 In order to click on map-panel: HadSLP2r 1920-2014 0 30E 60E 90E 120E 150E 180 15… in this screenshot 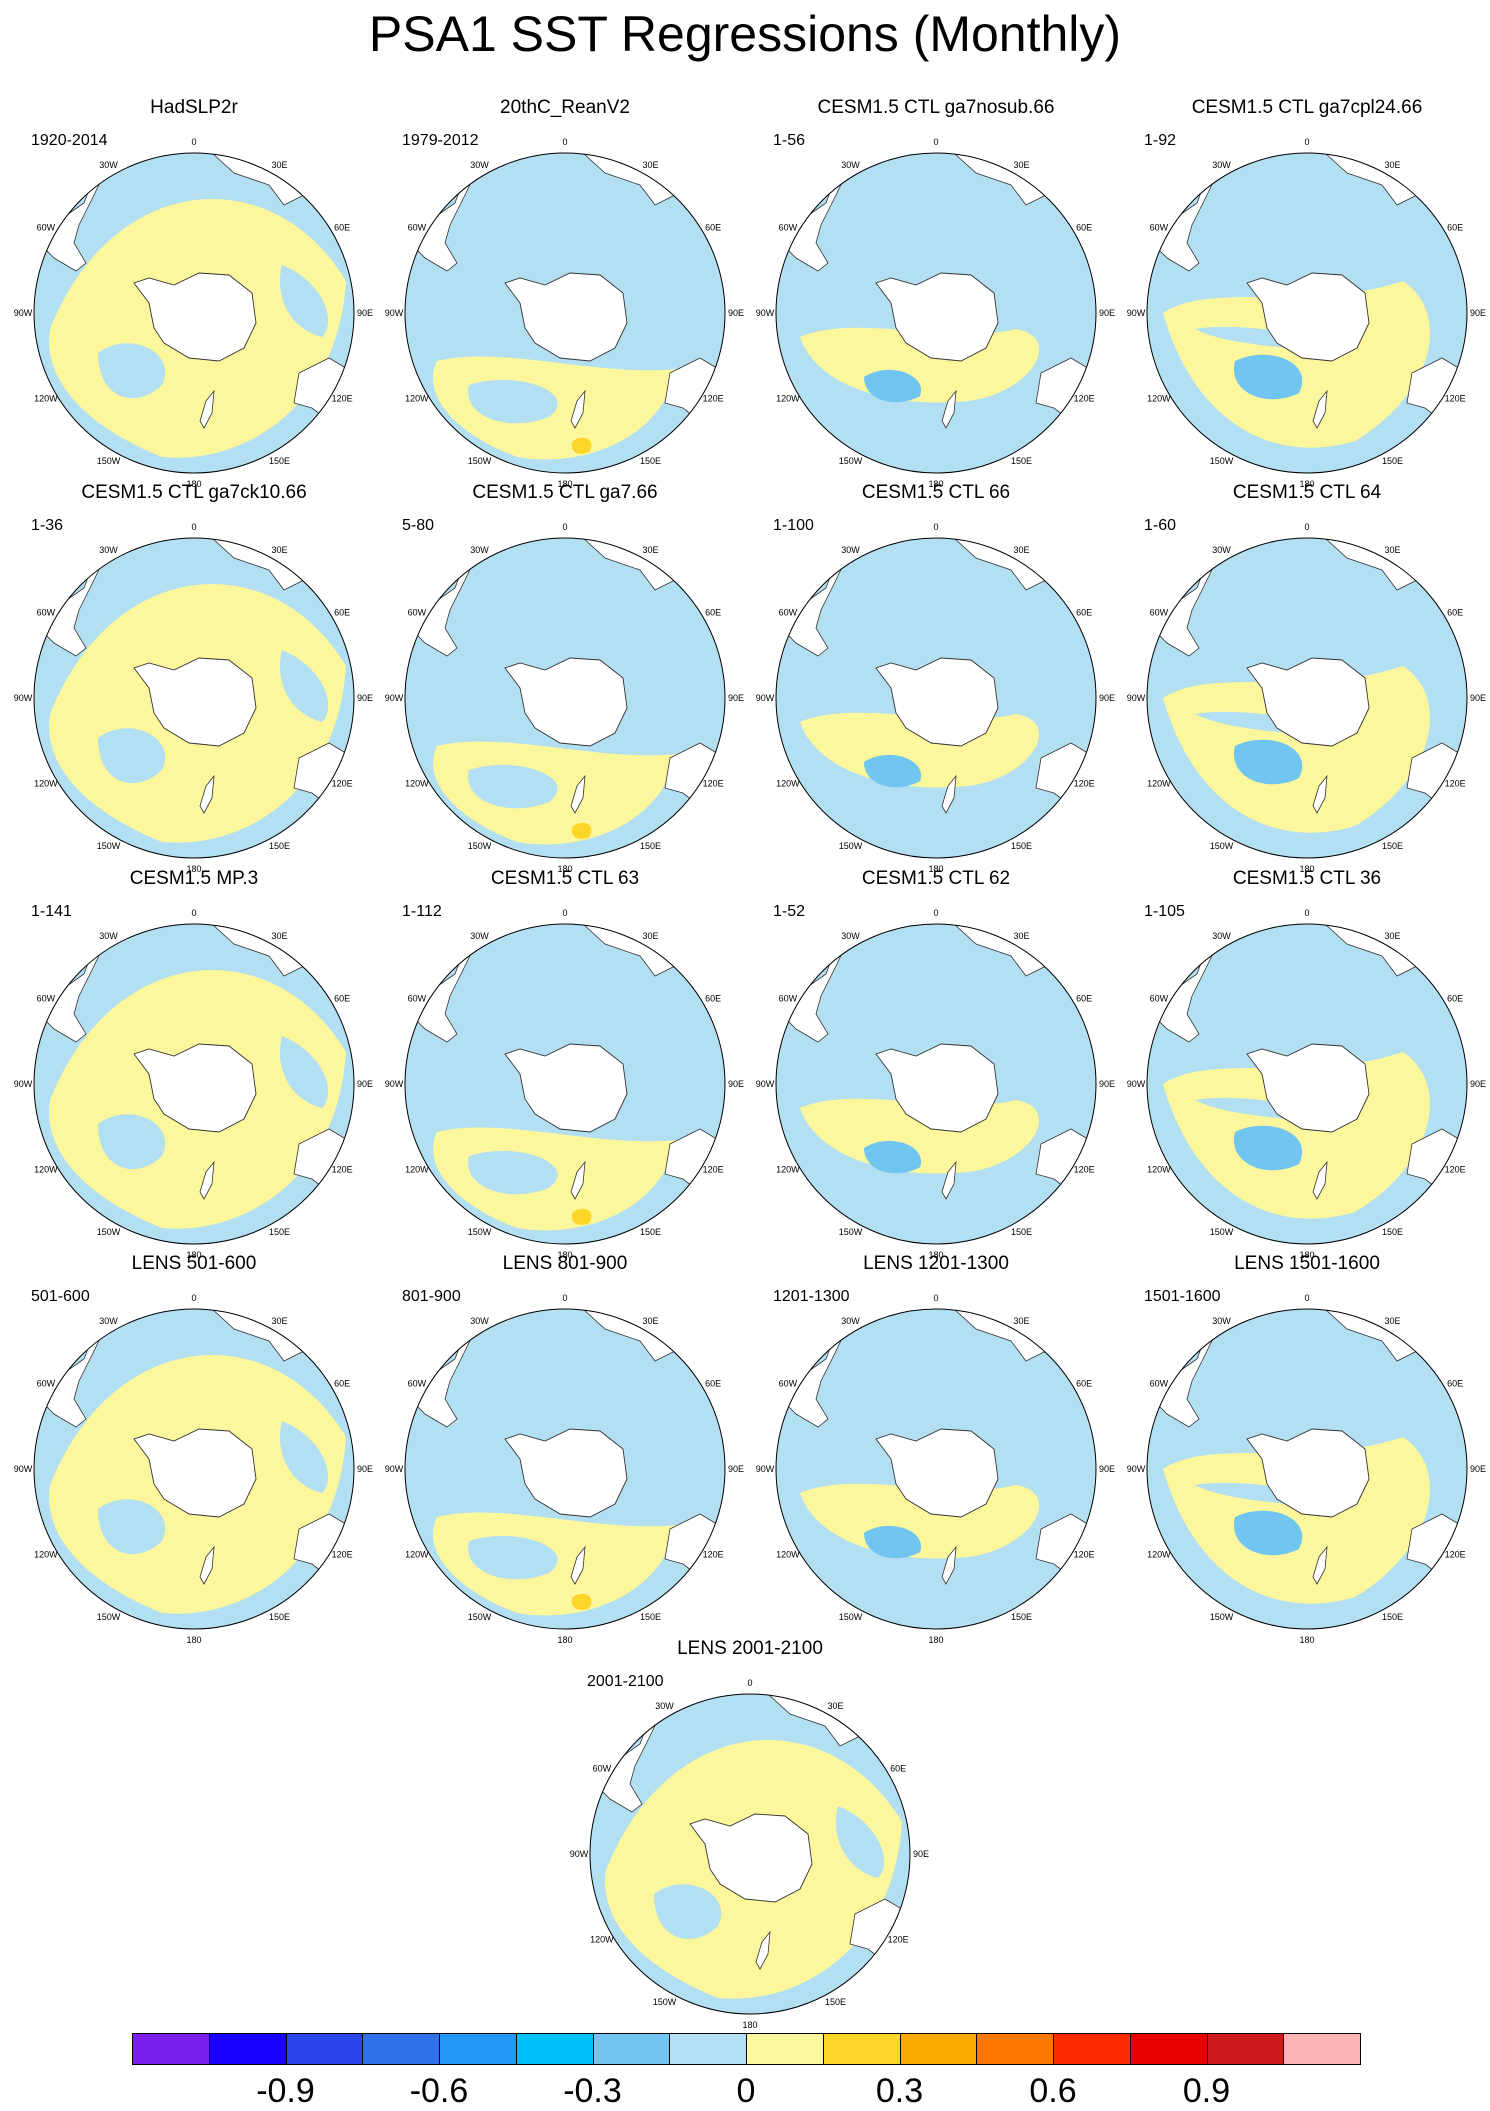, I will do `click(194, 293)`.